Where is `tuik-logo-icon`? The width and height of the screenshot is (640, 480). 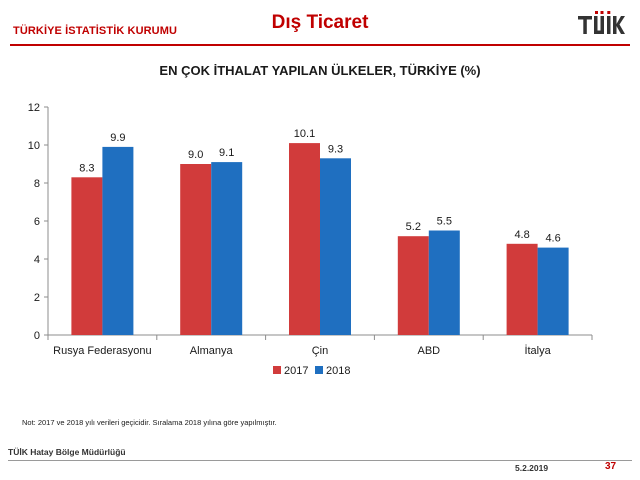
tuik-logo-icon is located at coordinates (601, 22).